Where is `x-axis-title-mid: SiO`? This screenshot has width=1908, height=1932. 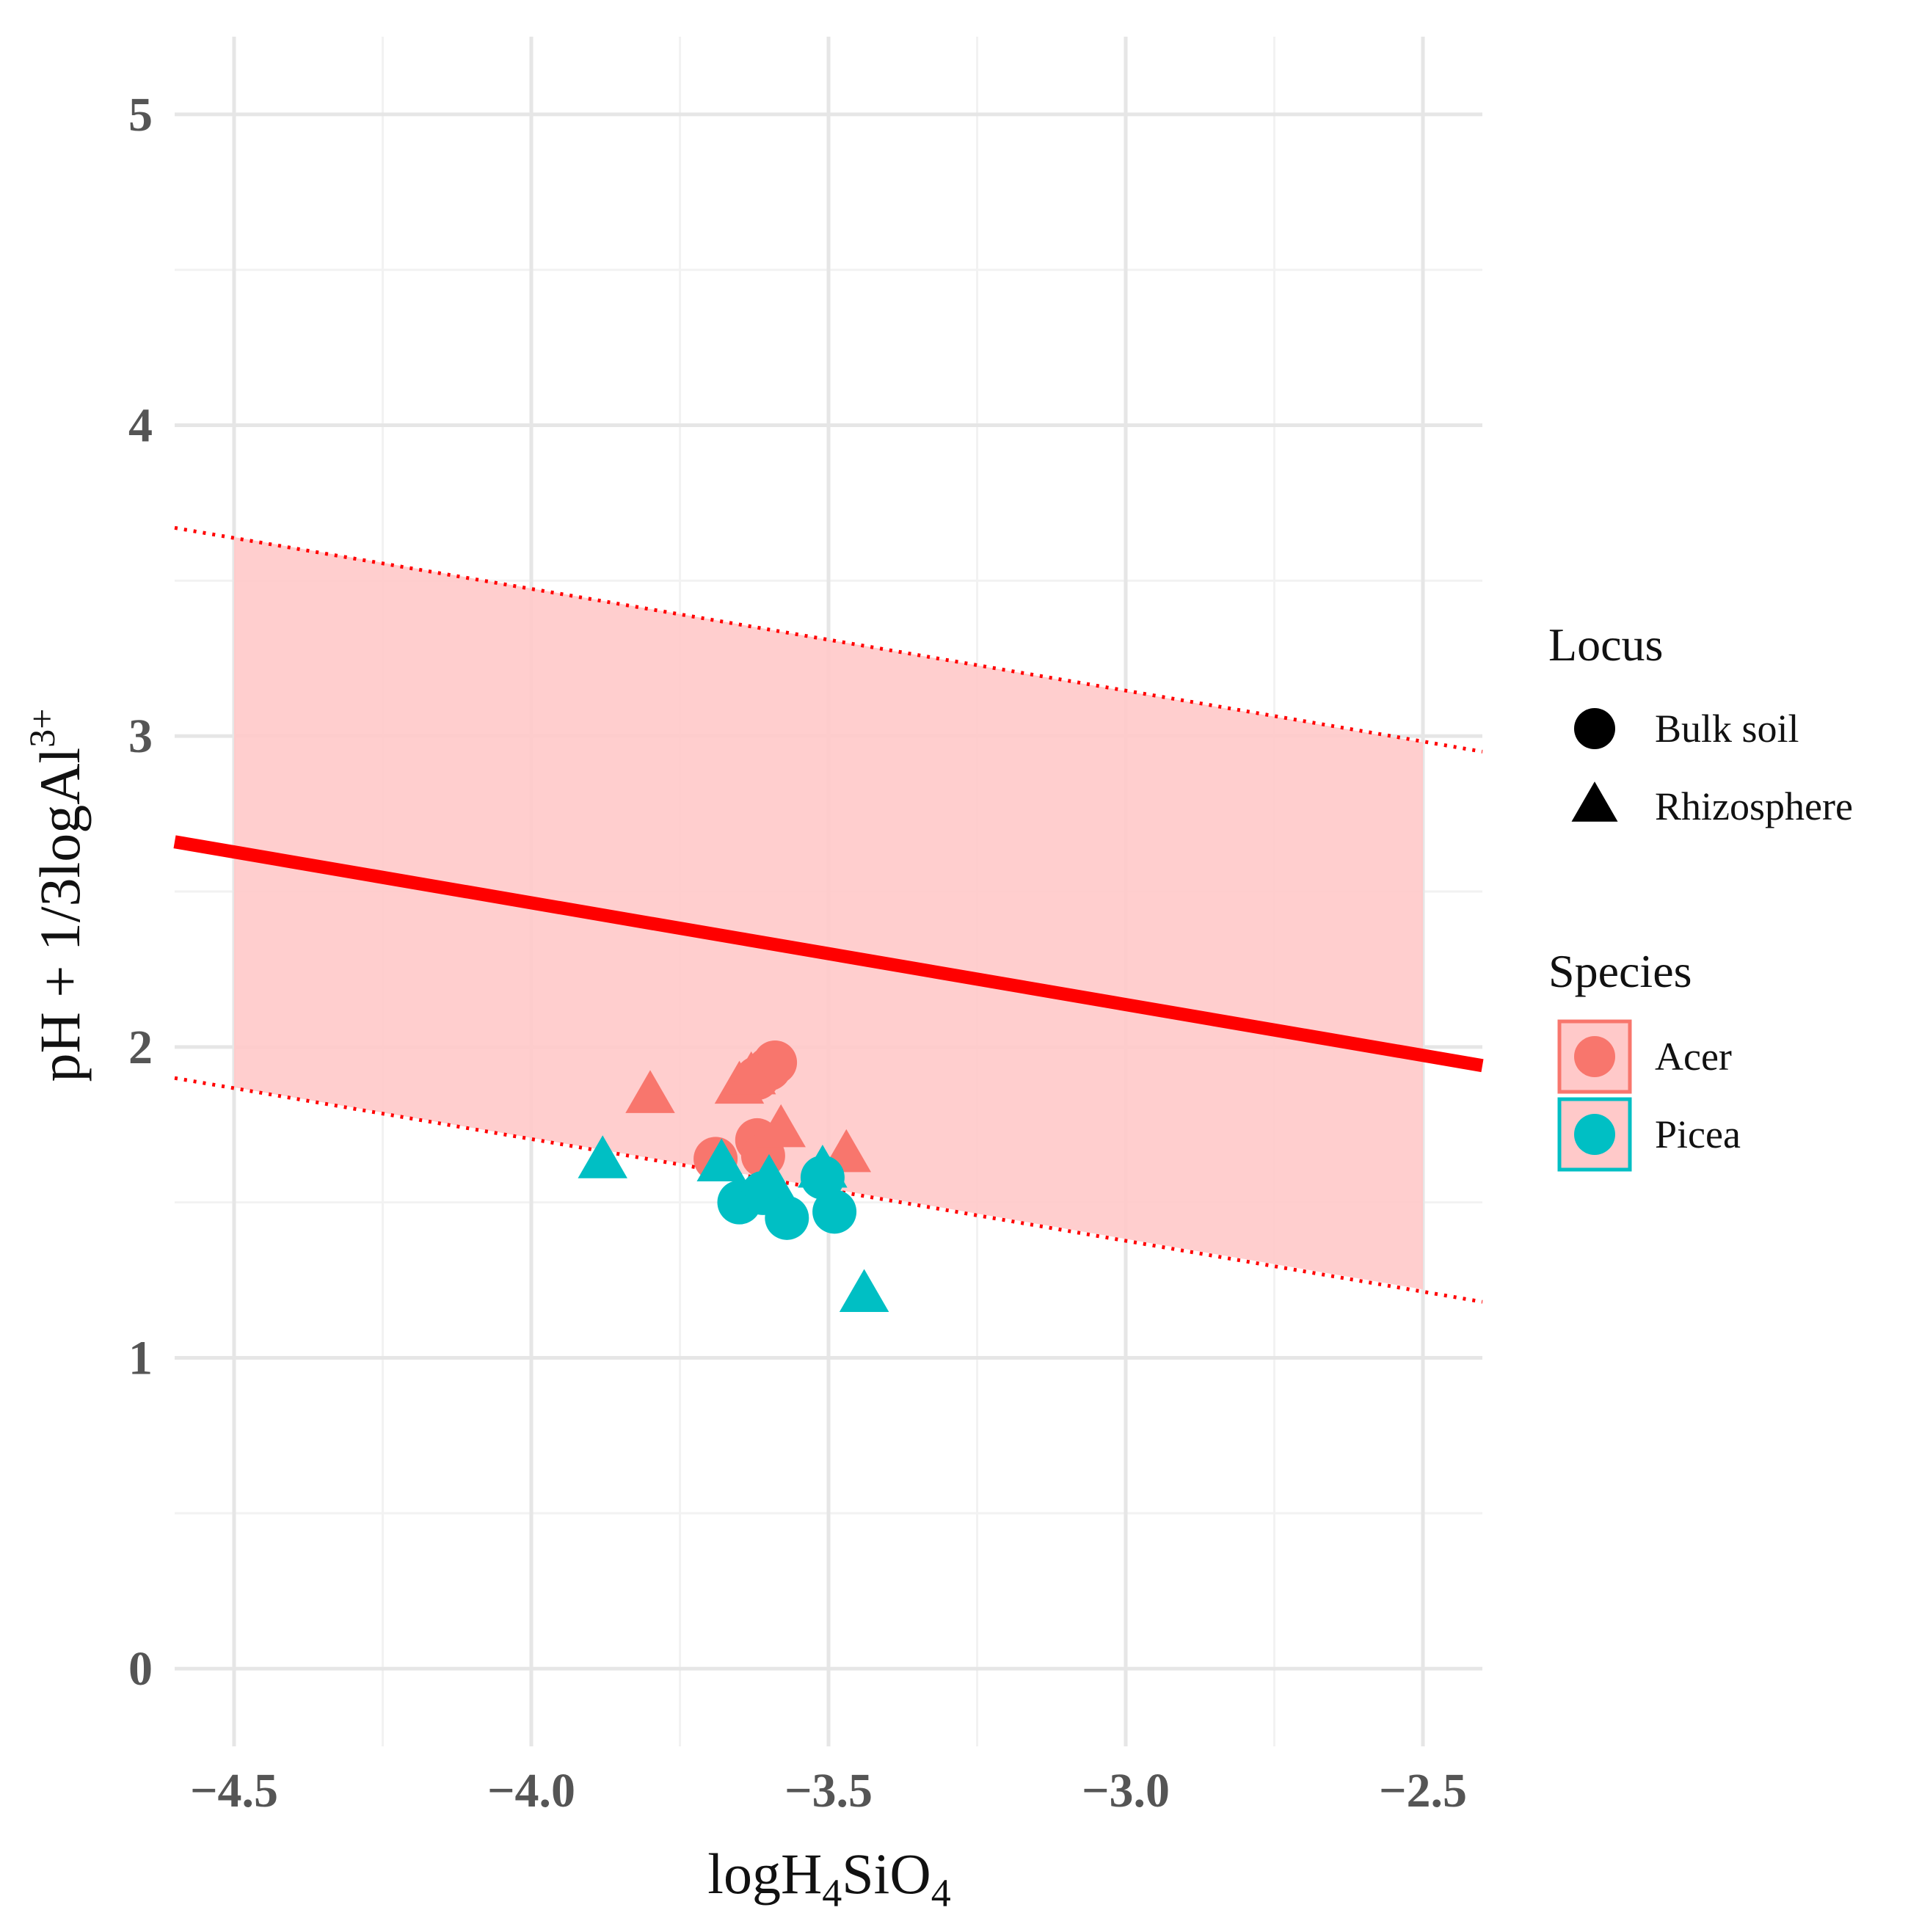 x-axis-title-mid: SiO is located at coordinates (886, 1874).